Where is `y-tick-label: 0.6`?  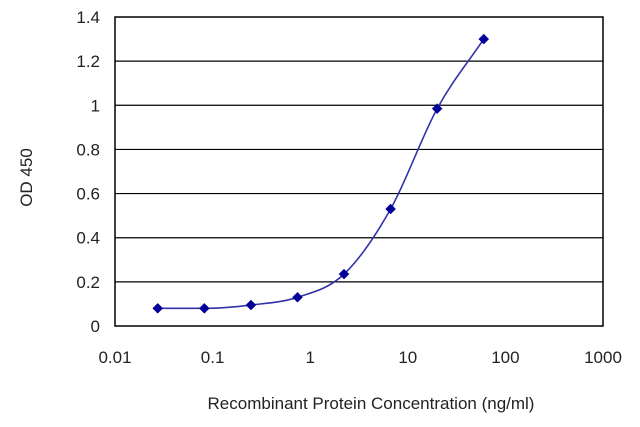
y-tick-label: 0.6 is located at coordinates (88, 194).